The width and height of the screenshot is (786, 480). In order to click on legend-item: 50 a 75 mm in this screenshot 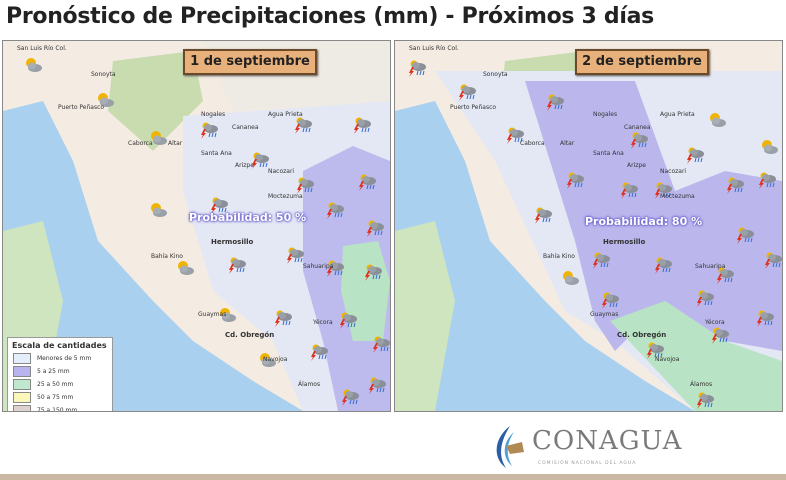, I will do `click(62, 397)`.